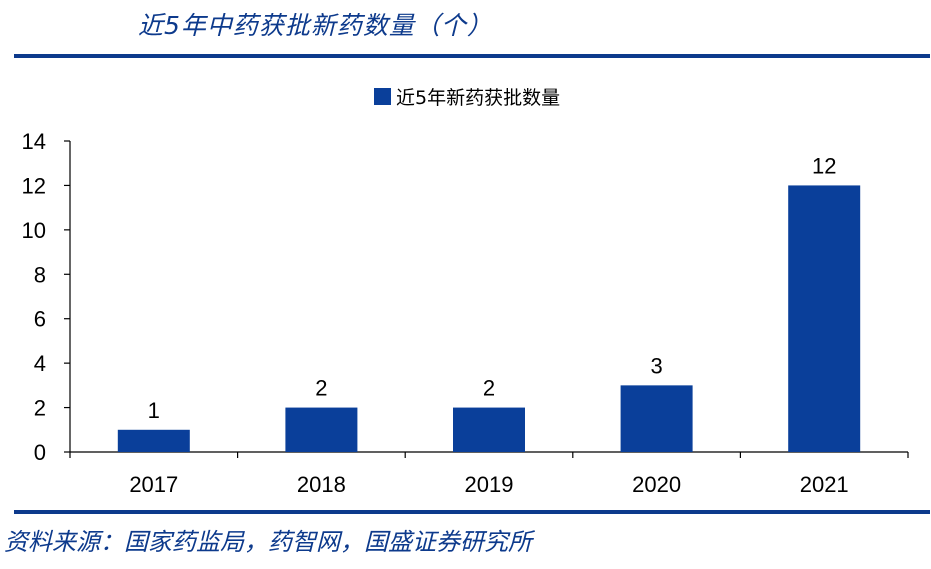  What do you see at coordinates (40, 452) in the screenshot?
I see `y-tick-label: 0` at bounding box center [40, 452].